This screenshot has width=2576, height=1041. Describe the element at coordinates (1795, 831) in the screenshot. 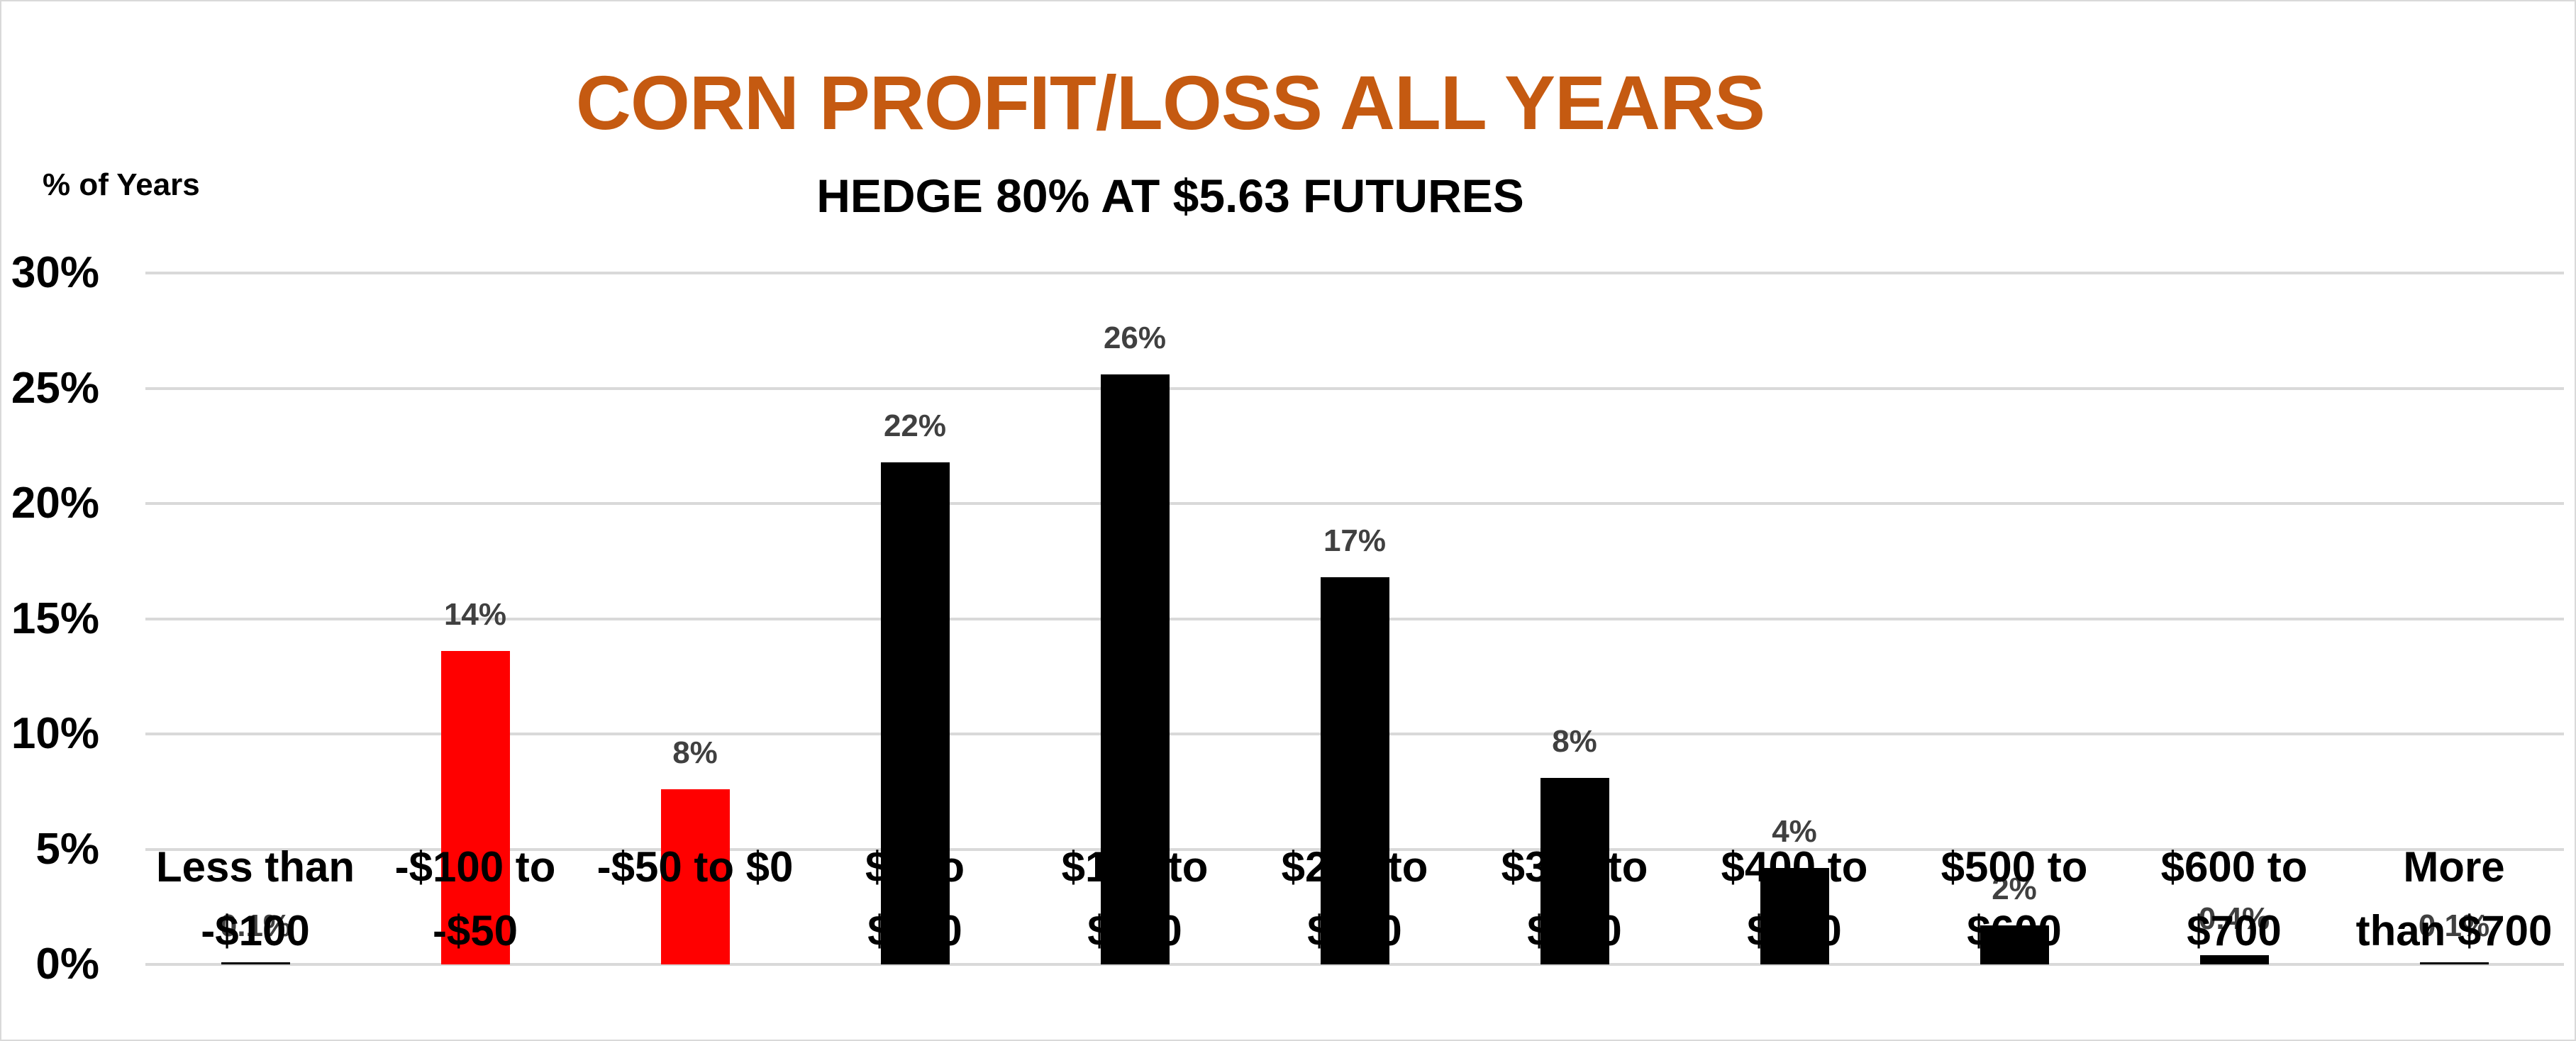

I see `data-label: 4%` at that location.